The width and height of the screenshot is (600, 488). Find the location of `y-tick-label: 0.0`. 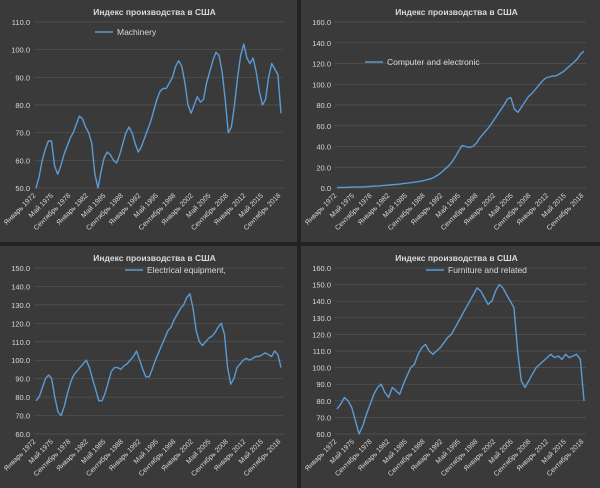

y-tick-label: 0.0 is located at coordinates (326, 188).